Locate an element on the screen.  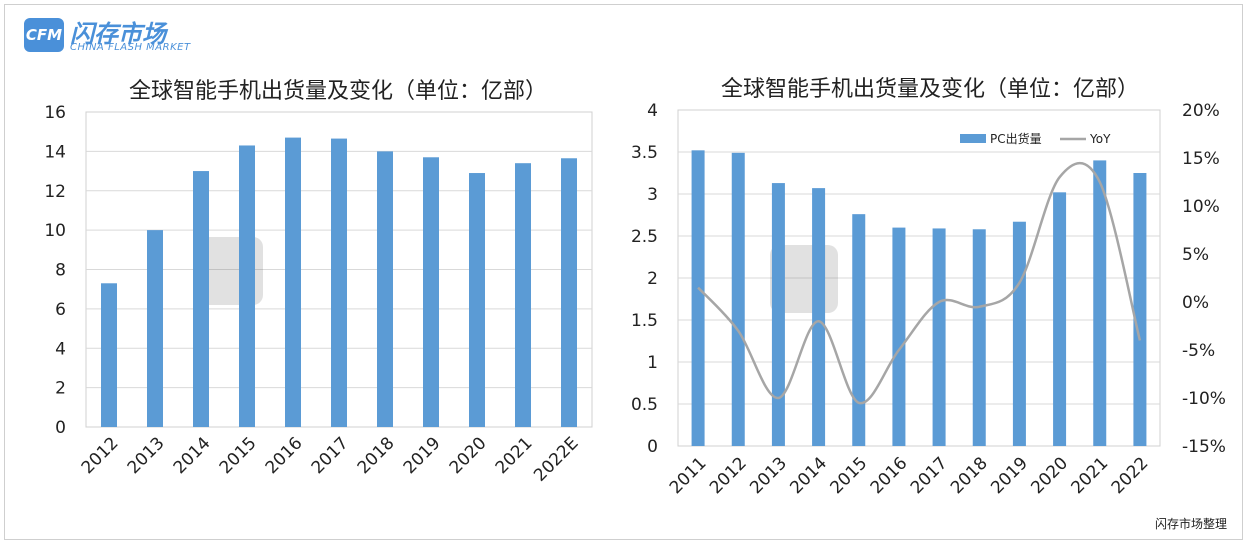
y2-tick-label: 5% is located at coordinates (1195, 255).